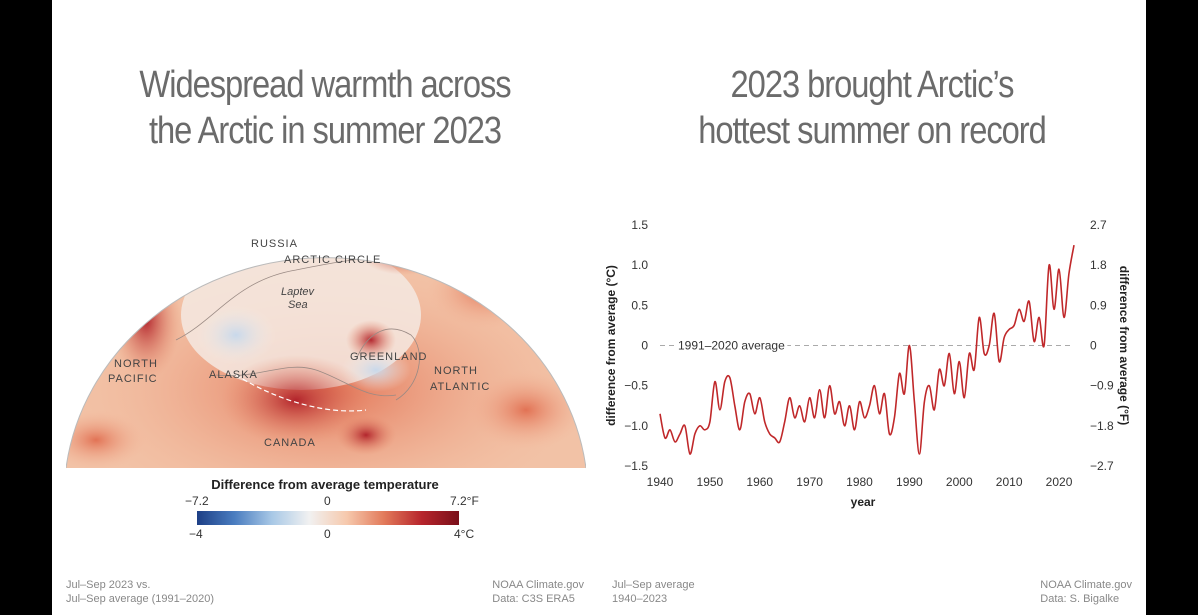 The width and height of the screenshot is (1198, 615). I want to click on map-label-canada: CANADA, so click(290, 443).